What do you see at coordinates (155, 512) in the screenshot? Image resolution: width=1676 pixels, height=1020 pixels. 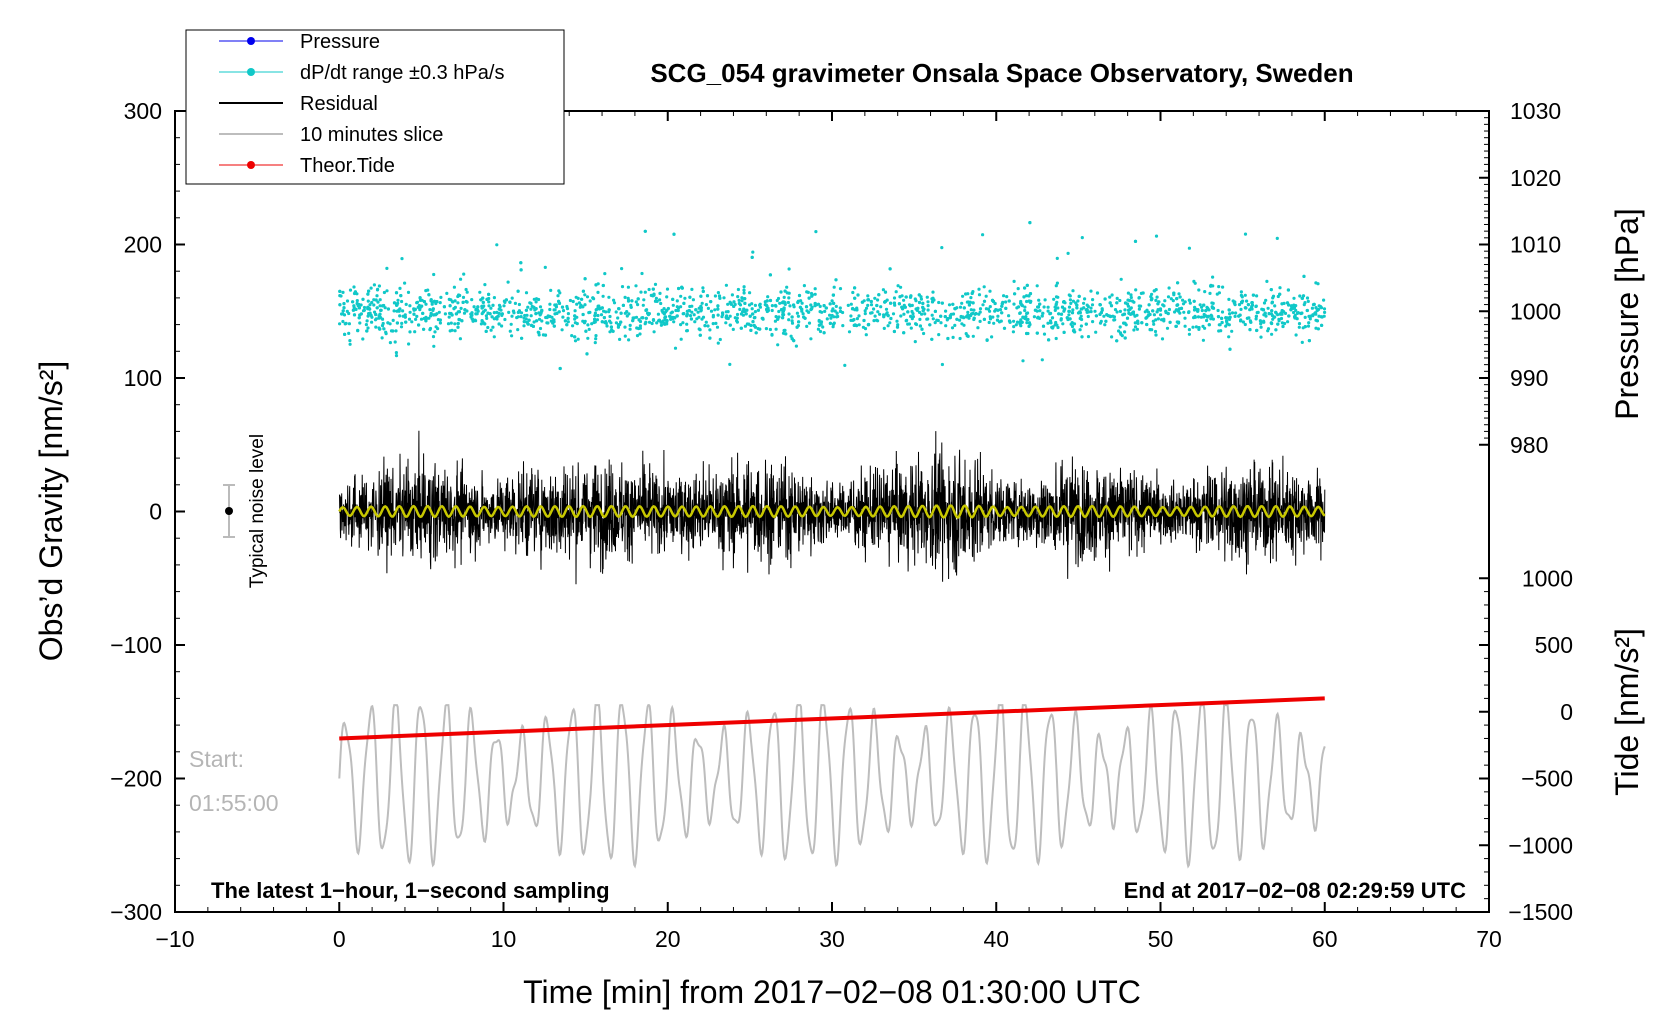 I see `y-tick-label: 0` at bounding box center [155, 512].